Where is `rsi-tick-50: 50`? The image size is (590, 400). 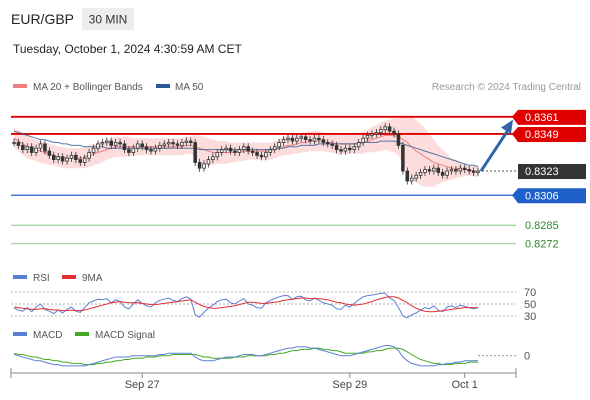 rsi-tick-50: 50 is located at coordinates (530, 305).